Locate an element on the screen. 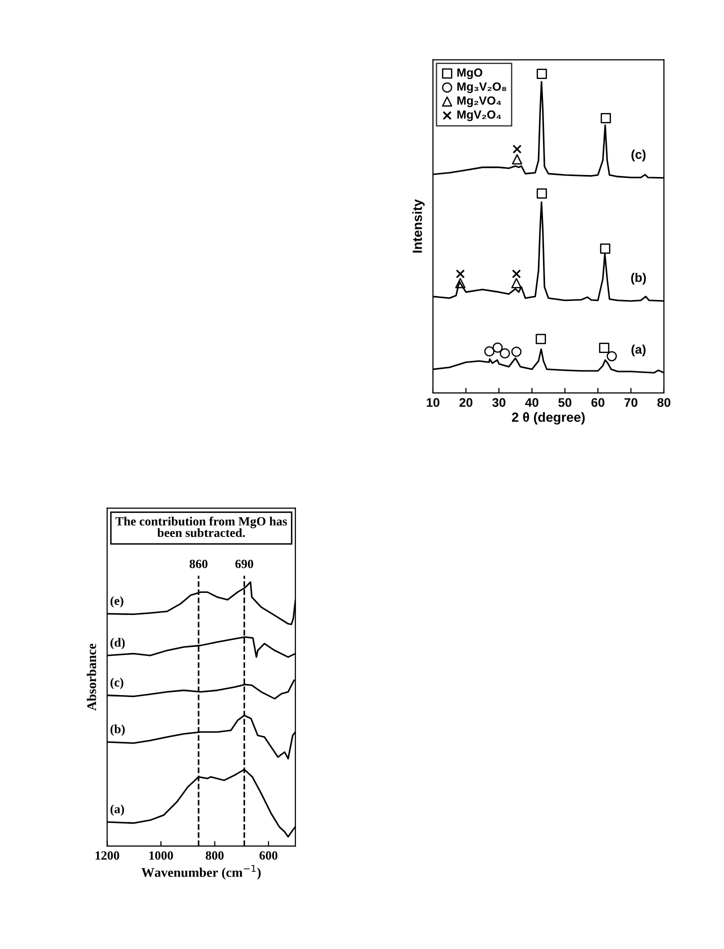 The height and width of the screenshot is (949, 724). x-tick-label: 40 is located at coordinates (531, 402).